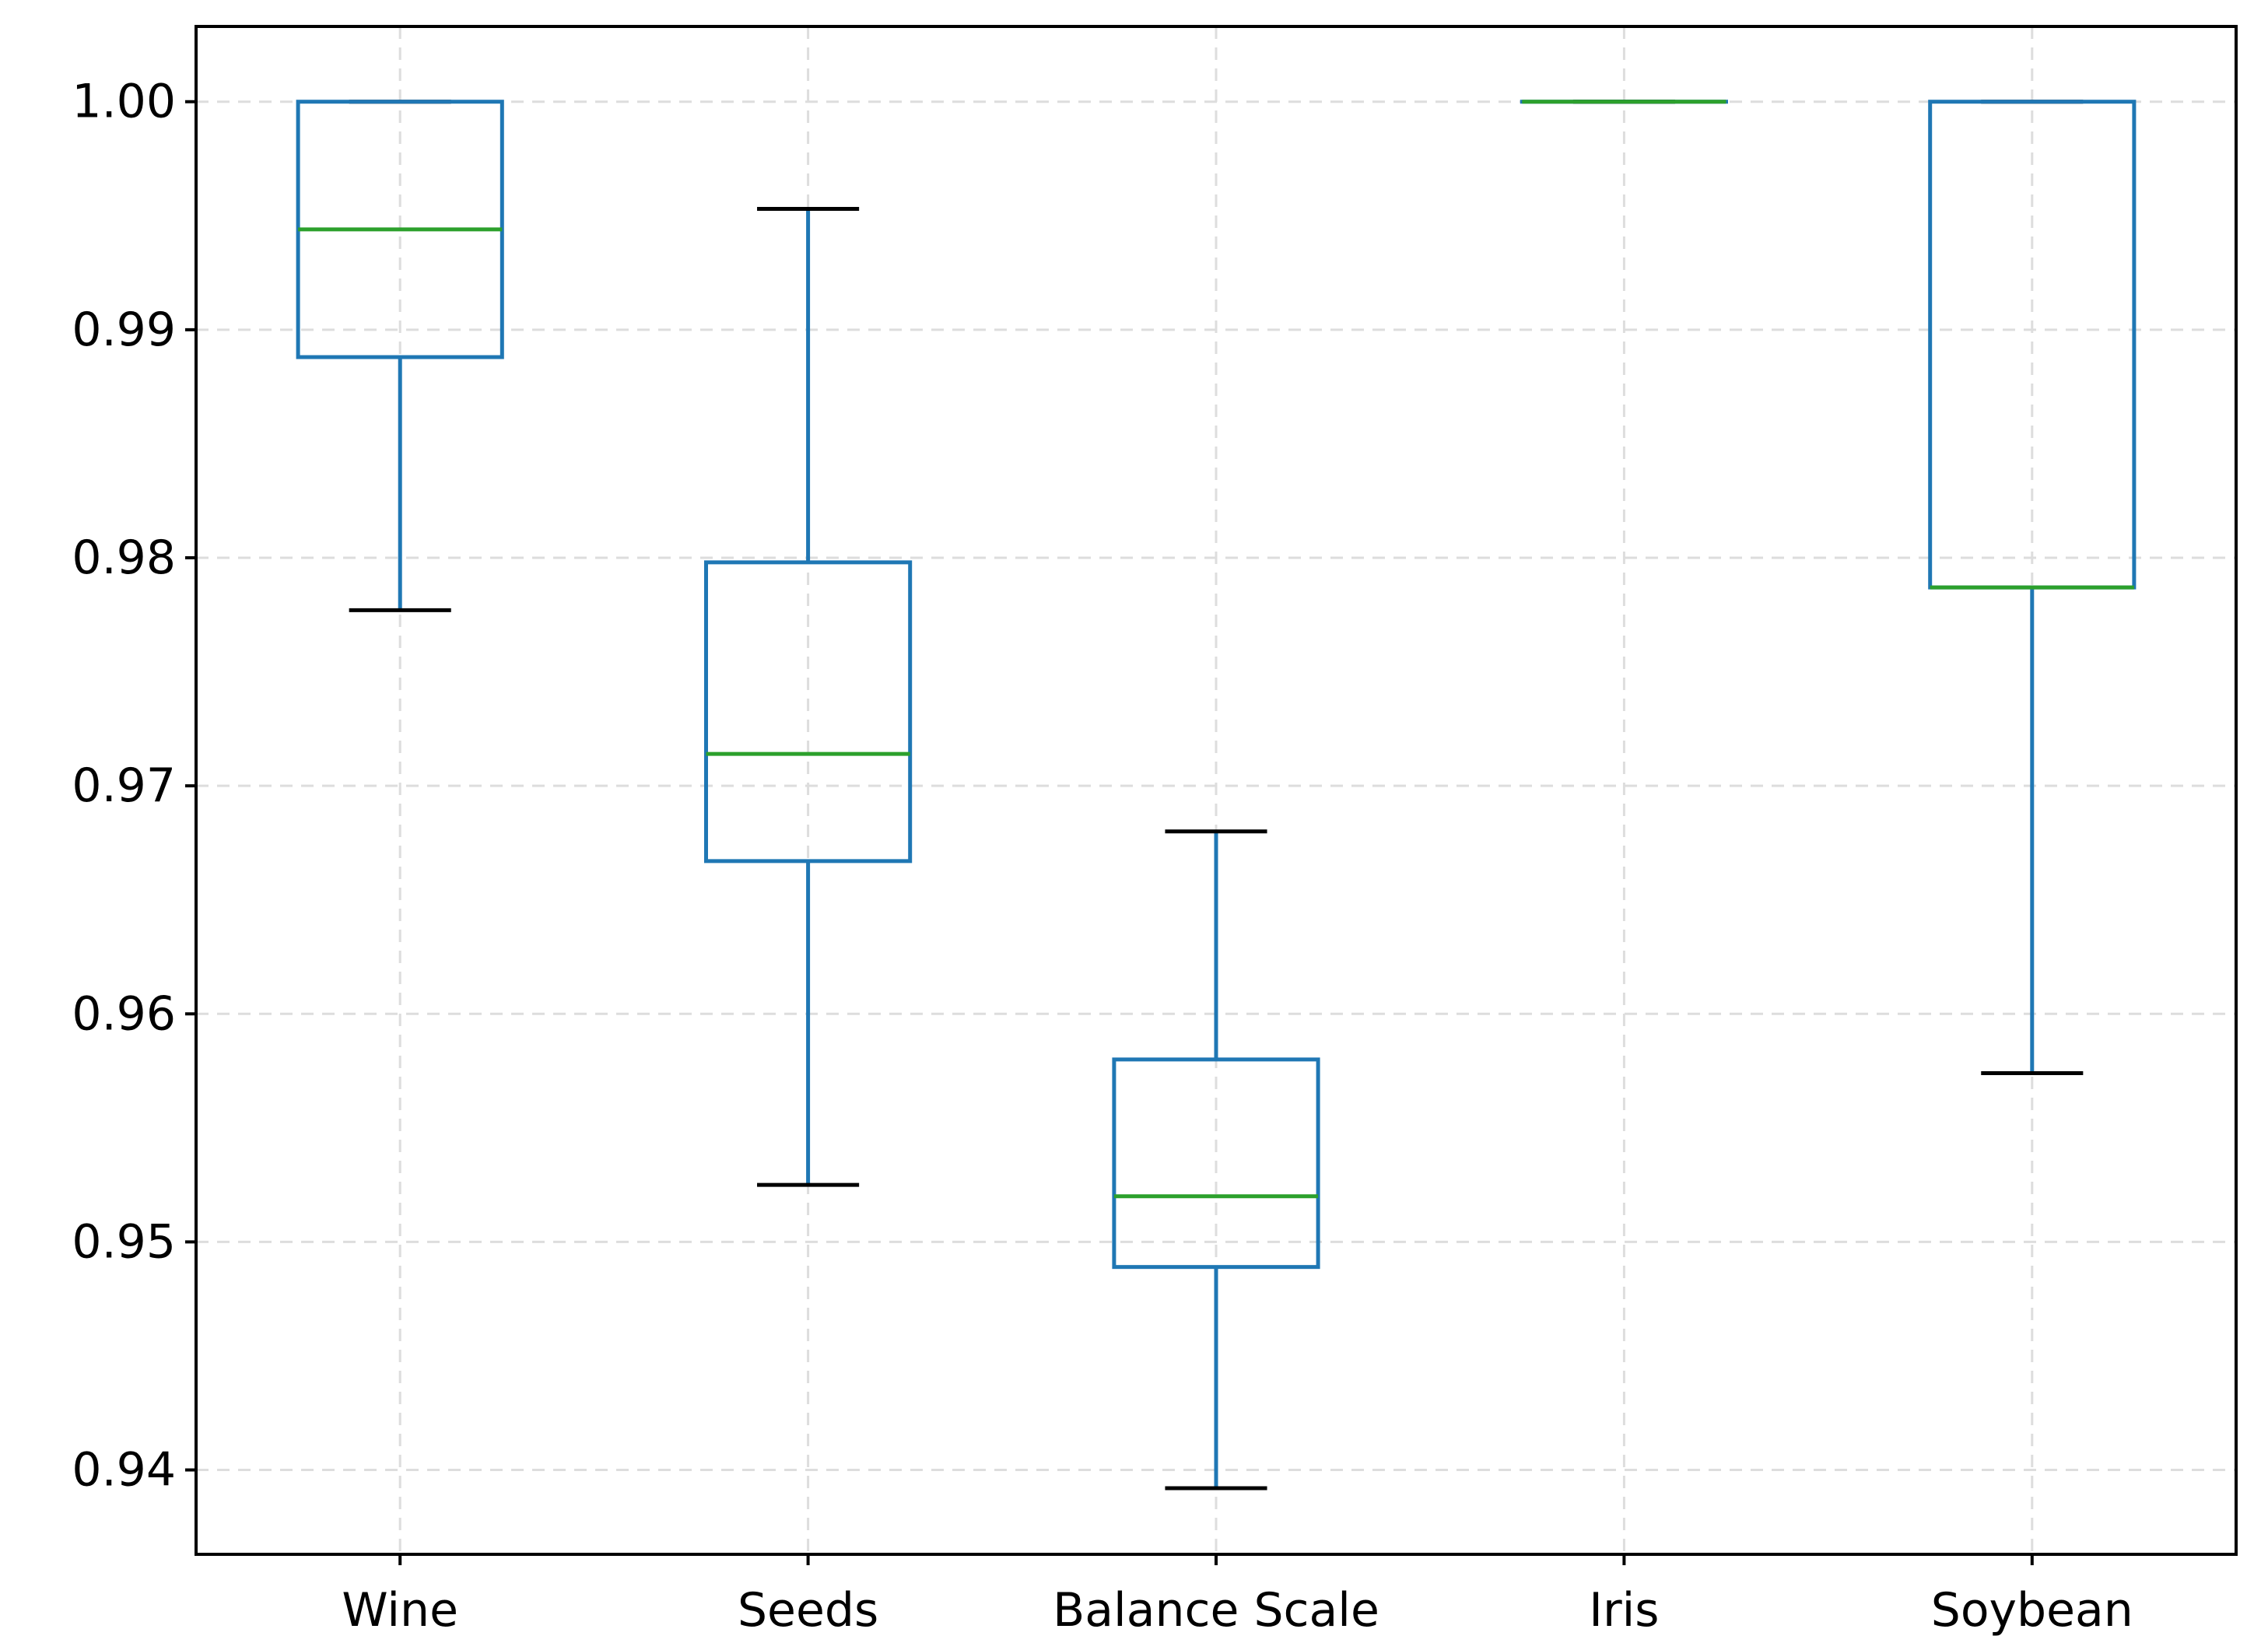 Image resolution: width=2268 pixels, height=1650 pixels. What do you see at coordinates (1216, 1163) in the screenshot?
I see `box-body-balance-scale` at bounding box center [1216, 1163].